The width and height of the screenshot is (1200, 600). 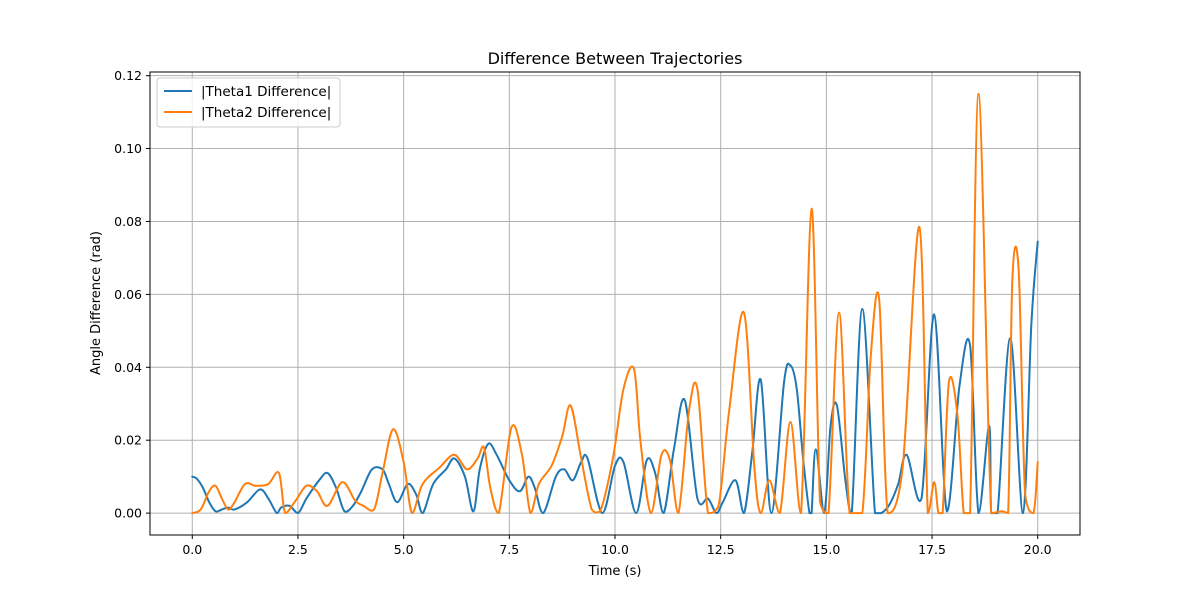 I want to click on chart-title: Difference Between Trajectories, so click(x=615, y=58).